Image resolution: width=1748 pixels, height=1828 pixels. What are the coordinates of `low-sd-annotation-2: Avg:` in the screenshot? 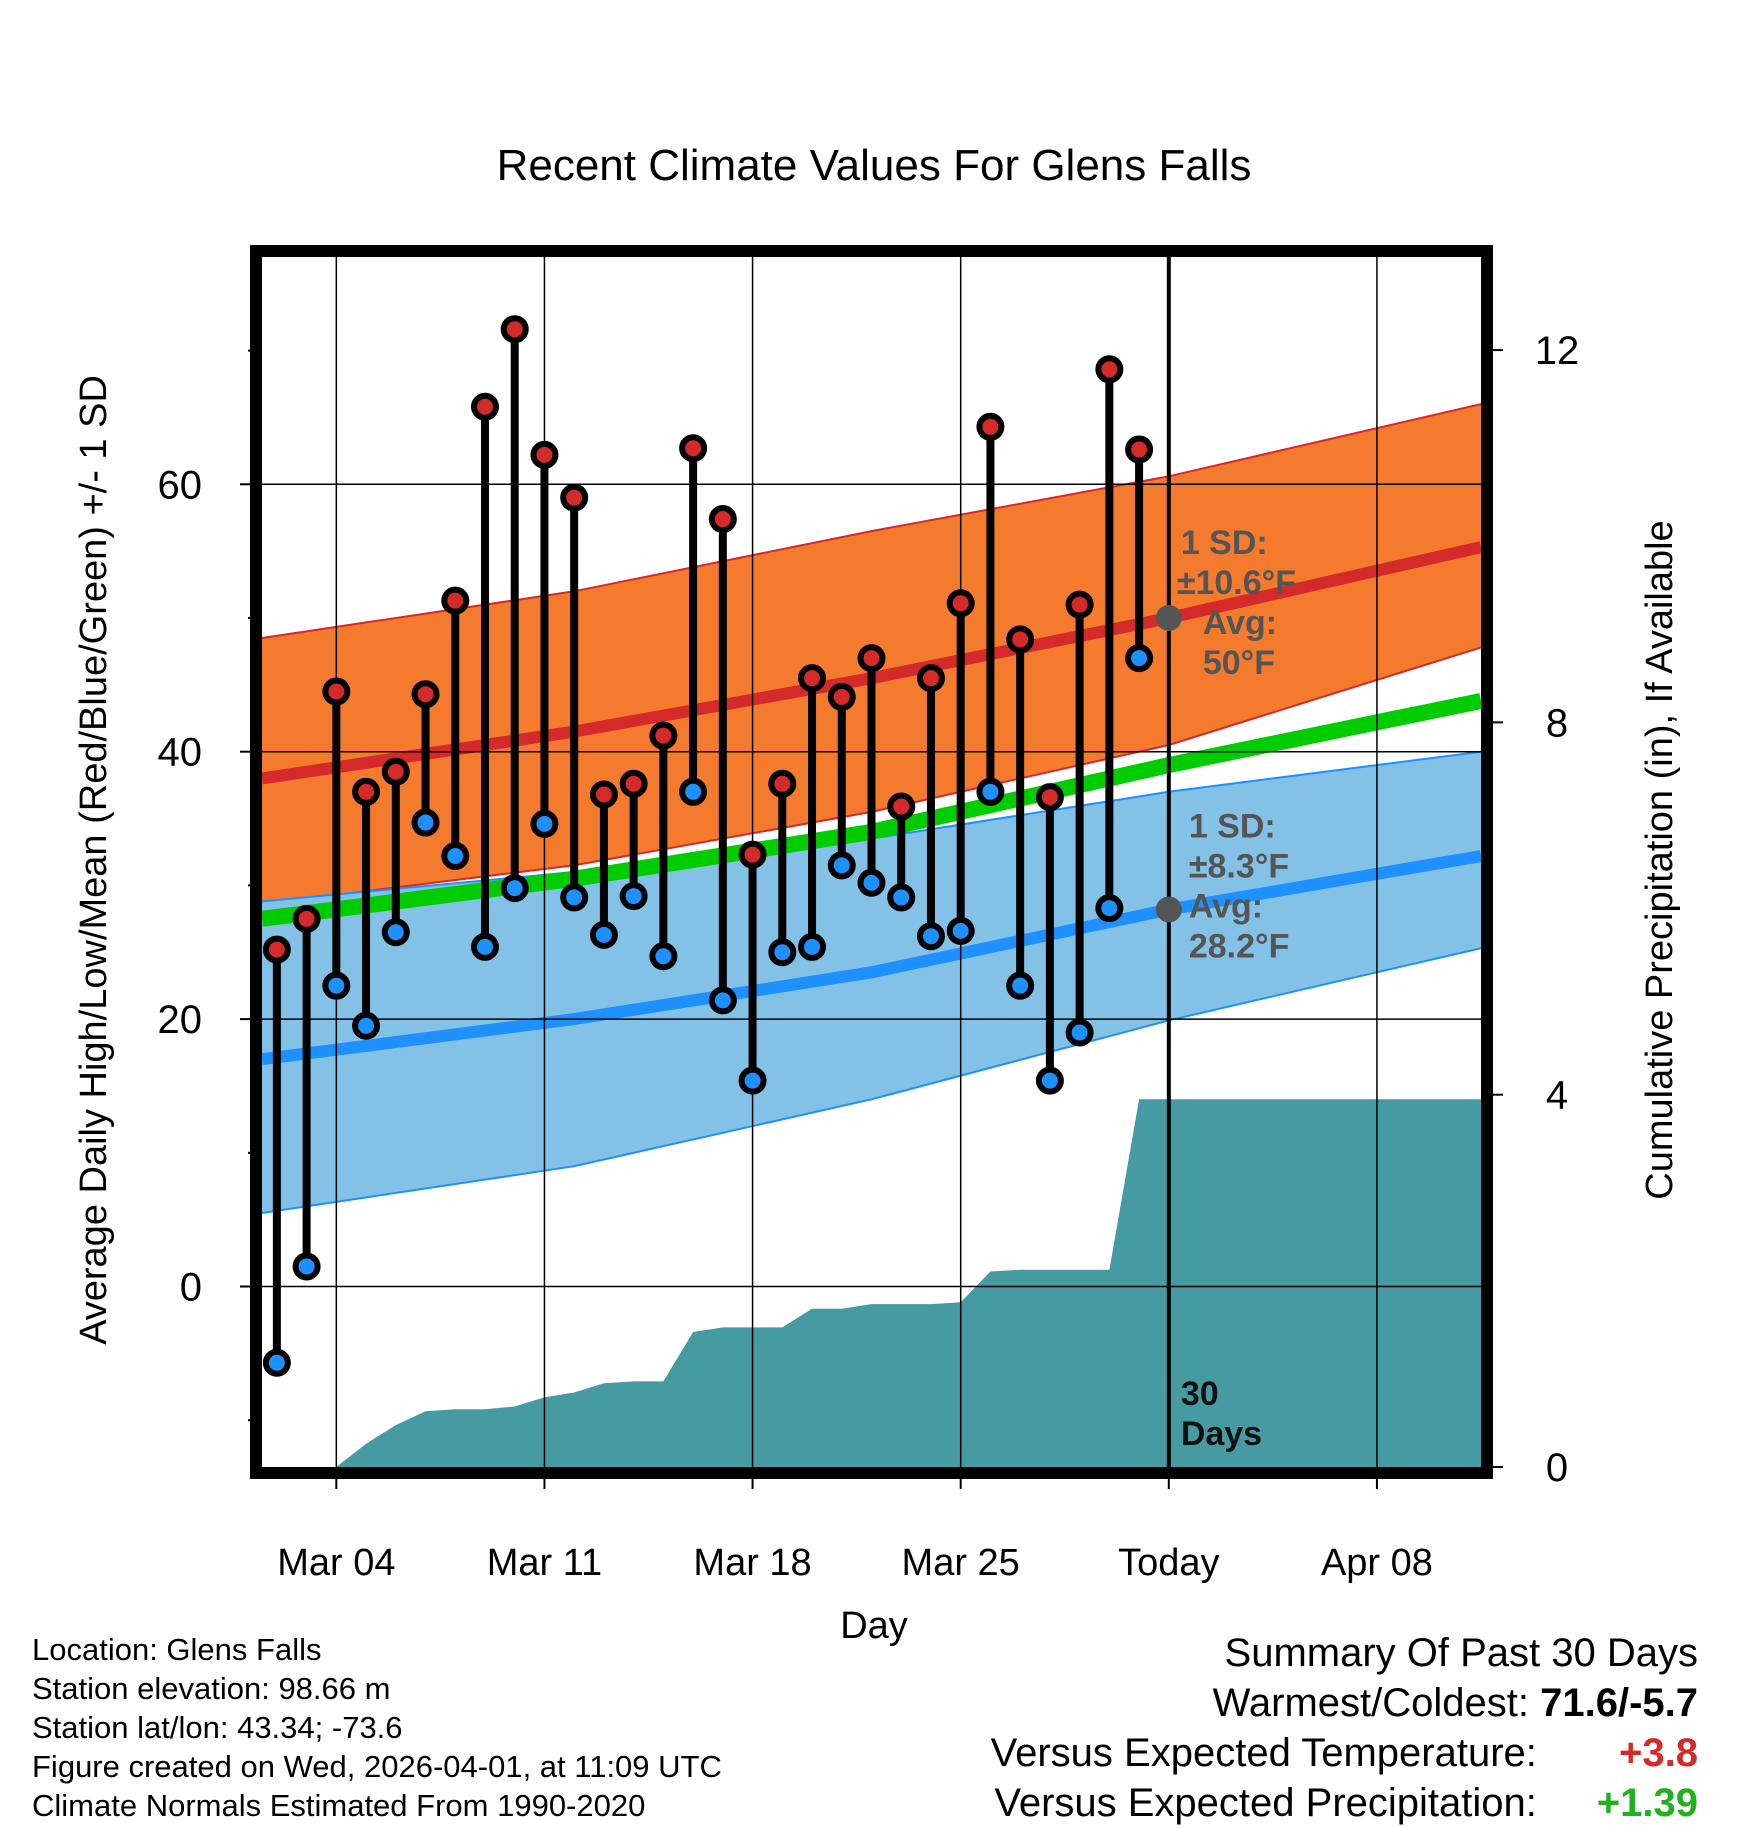 It's located at (1226, 906).